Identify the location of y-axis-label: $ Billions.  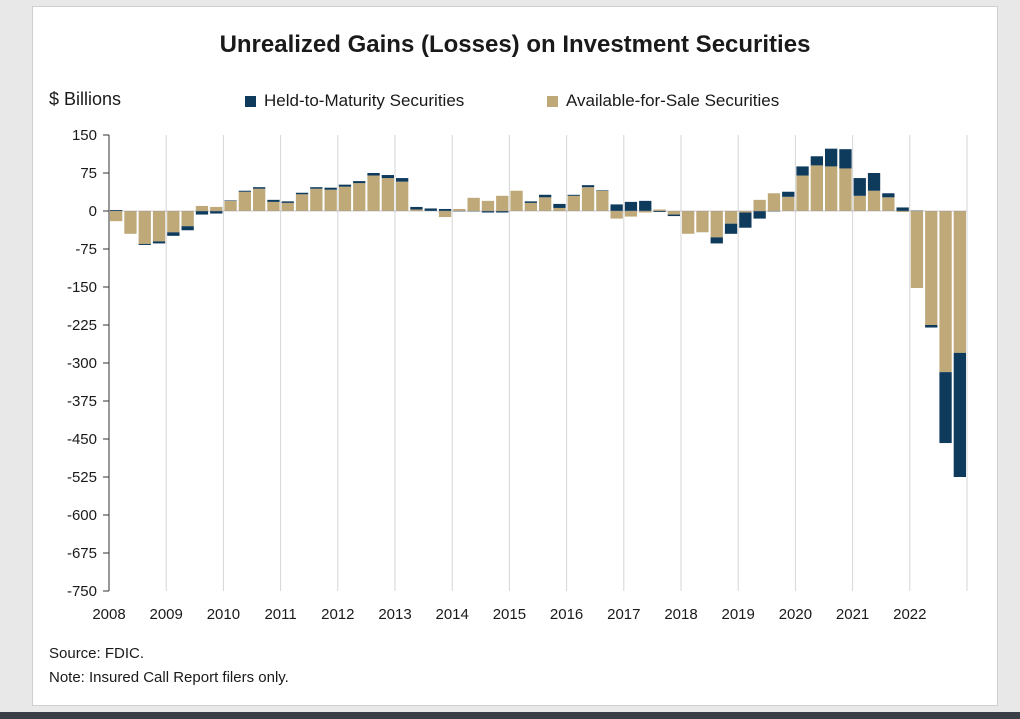
(85, 99).